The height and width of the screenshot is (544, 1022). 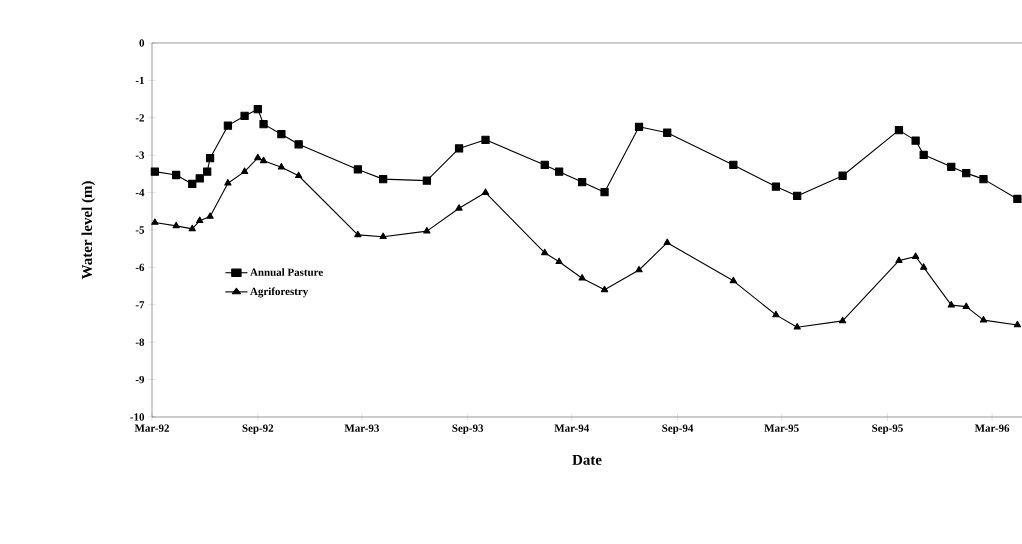 What do you see at coordinates (587, 459) in the screenshot?
I see `x-axis-title: Date` at bounding box center [587, 459].